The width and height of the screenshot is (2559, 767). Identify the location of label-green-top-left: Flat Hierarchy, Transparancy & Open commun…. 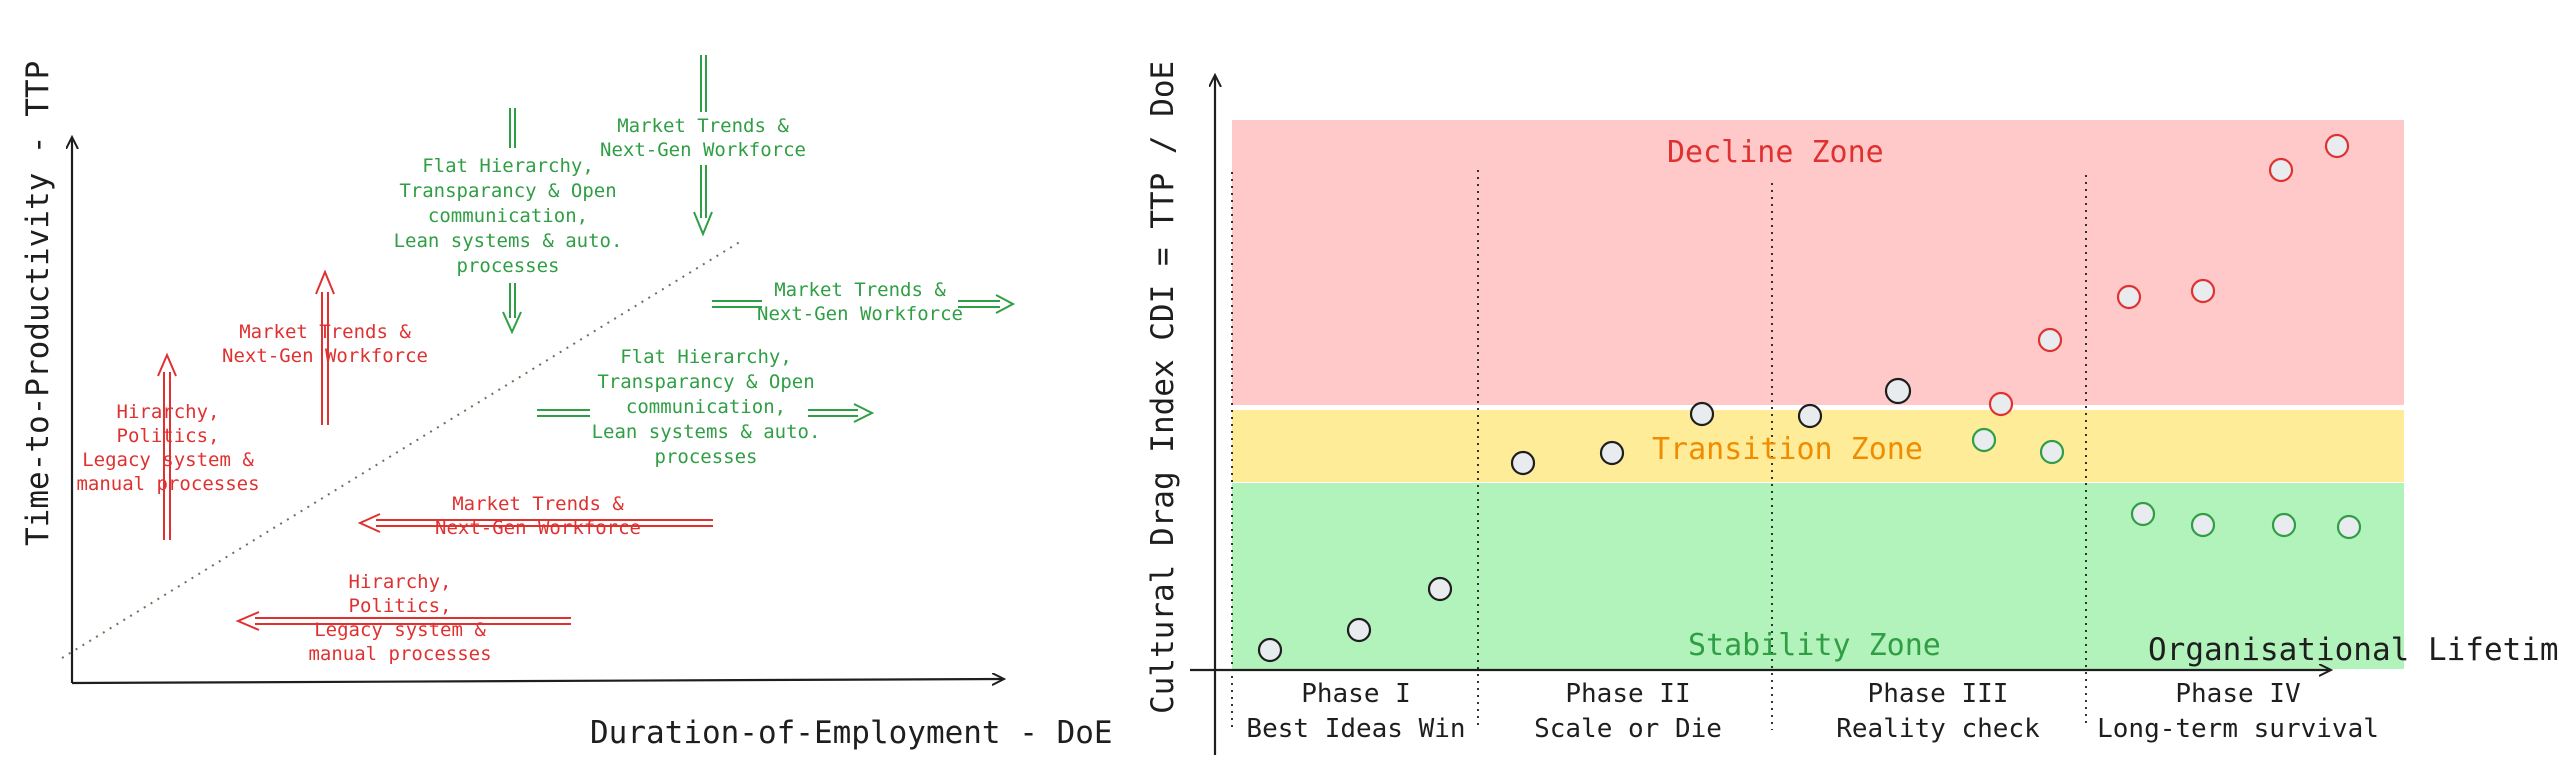
(508, 216).